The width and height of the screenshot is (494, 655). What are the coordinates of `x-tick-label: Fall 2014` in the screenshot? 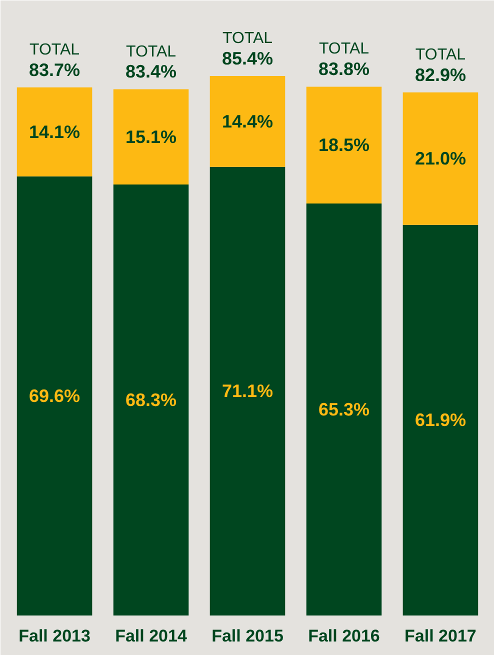 It's located at (151, 636).